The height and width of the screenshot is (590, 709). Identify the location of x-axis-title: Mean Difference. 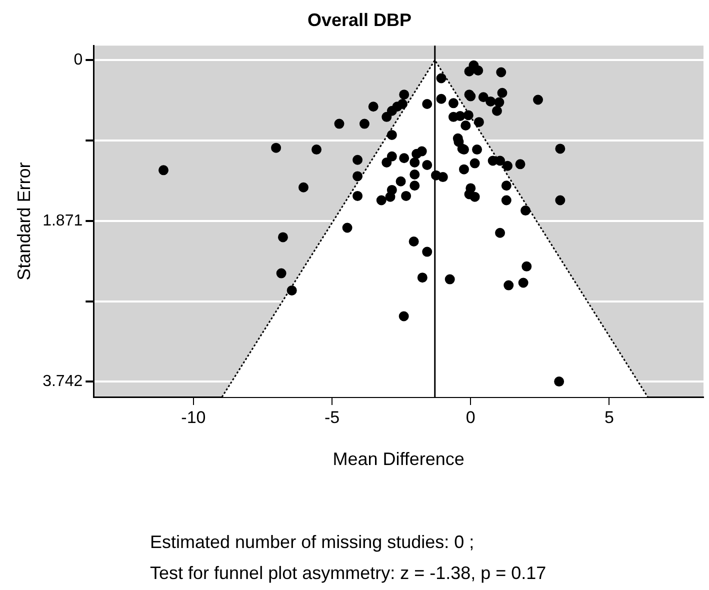
(398, 459).